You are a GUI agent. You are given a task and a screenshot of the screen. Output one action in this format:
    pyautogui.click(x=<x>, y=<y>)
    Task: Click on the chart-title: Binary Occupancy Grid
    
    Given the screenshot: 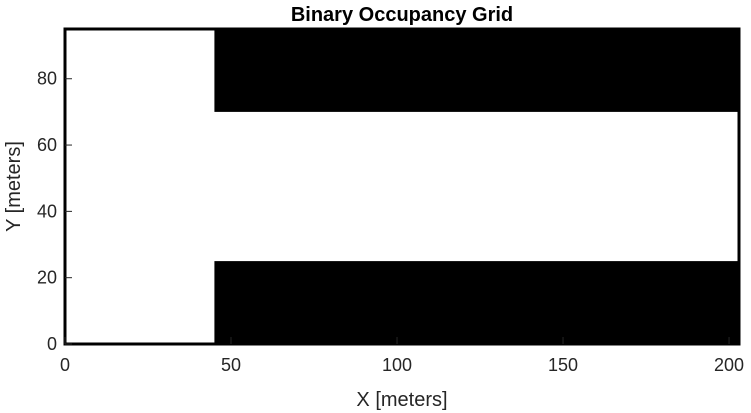 What is the action you would take?
    pyautogui.click(x=402, y=15)
    